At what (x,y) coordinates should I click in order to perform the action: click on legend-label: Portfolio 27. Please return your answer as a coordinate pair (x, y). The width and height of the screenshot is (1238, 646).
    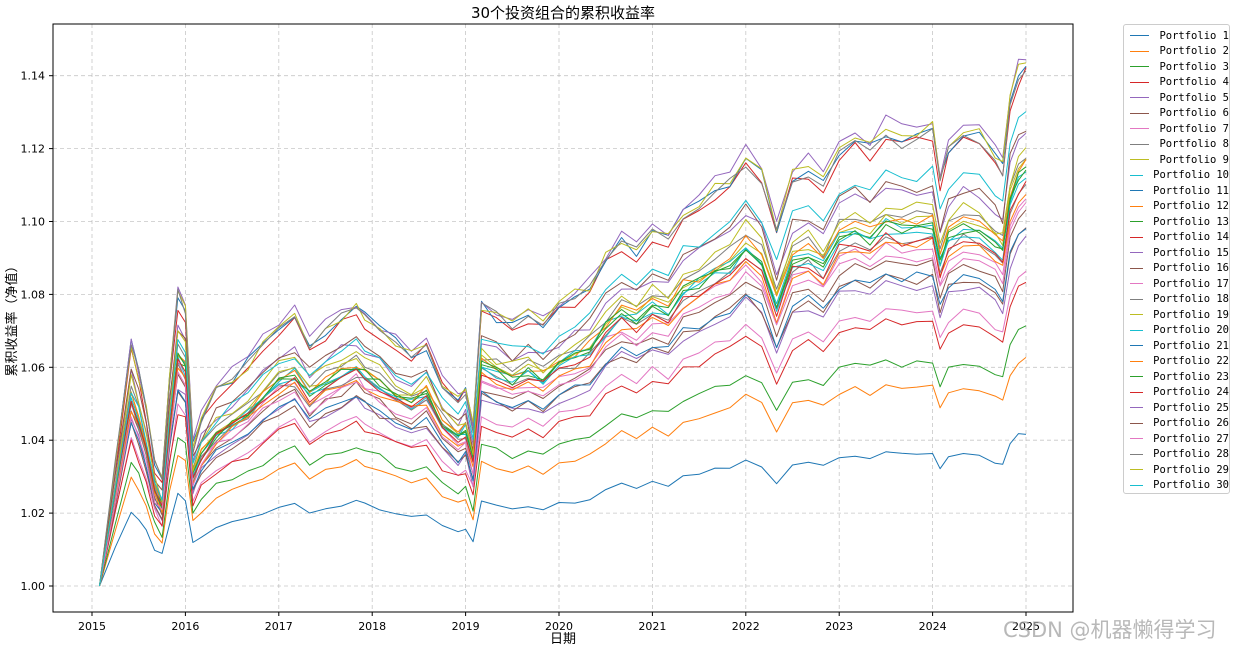
    Looking at the image, I should click on (1191, 438).